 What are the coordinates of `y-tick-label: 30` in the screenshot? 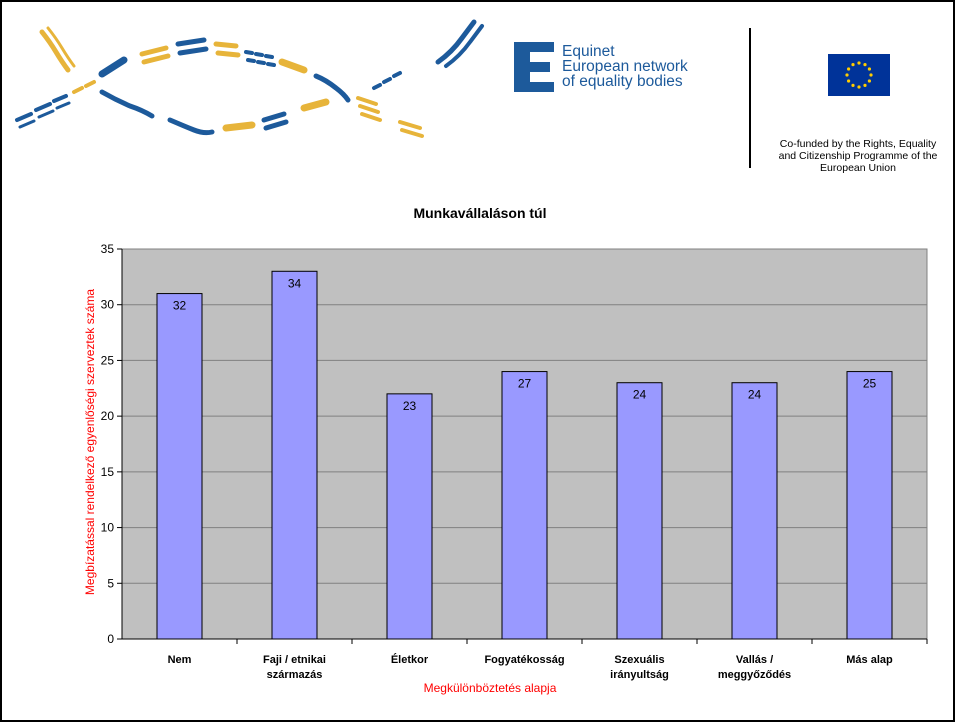 It's located at (108, 305).